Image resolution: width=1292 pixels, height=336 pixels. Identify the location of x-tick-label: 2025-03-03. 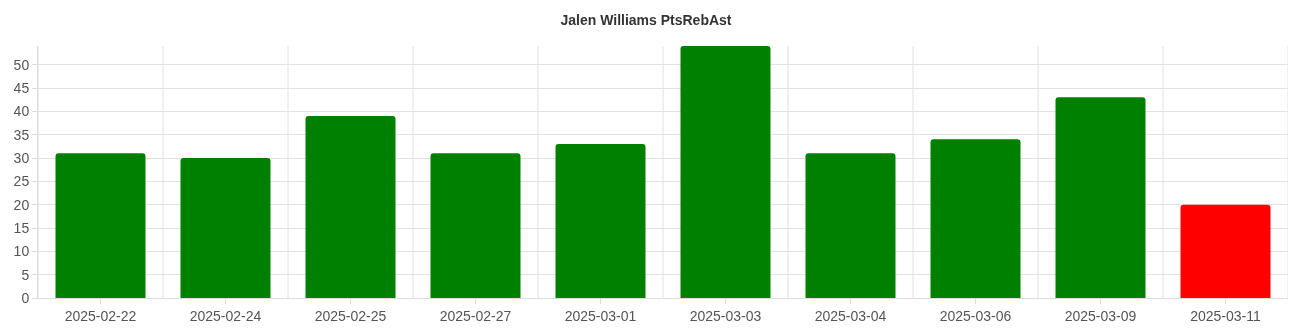
(725, 315).